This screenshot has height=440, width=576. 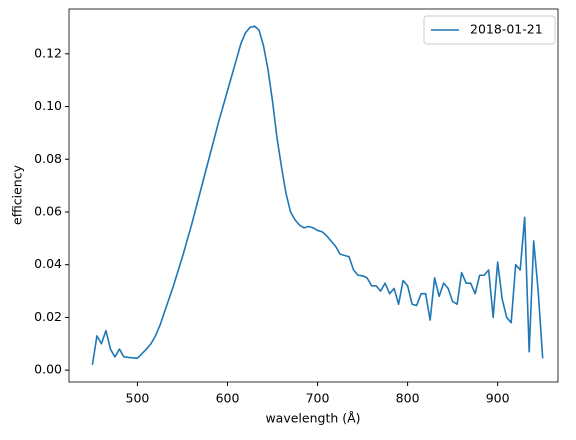 What do you see at coordinates (506, 29) in the screenshot?
I see `legend-label: 2018-01-21` at bounding box center [506, 29].